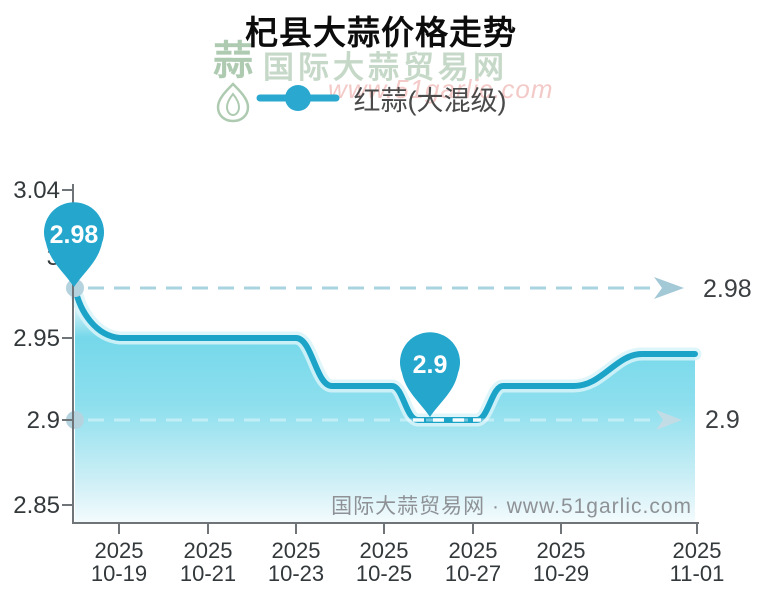 The height and width of the screenshot is (595, 762). Describe the element at coordinates (36, 505) in the screenshot. I see `y-tick-label: 2.85` at that location.